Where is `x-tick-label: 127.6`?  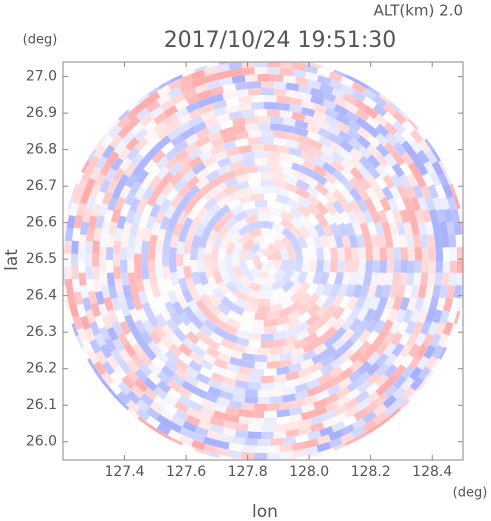
x-tick-label: 127.6 is located at coordinates (186, 472).